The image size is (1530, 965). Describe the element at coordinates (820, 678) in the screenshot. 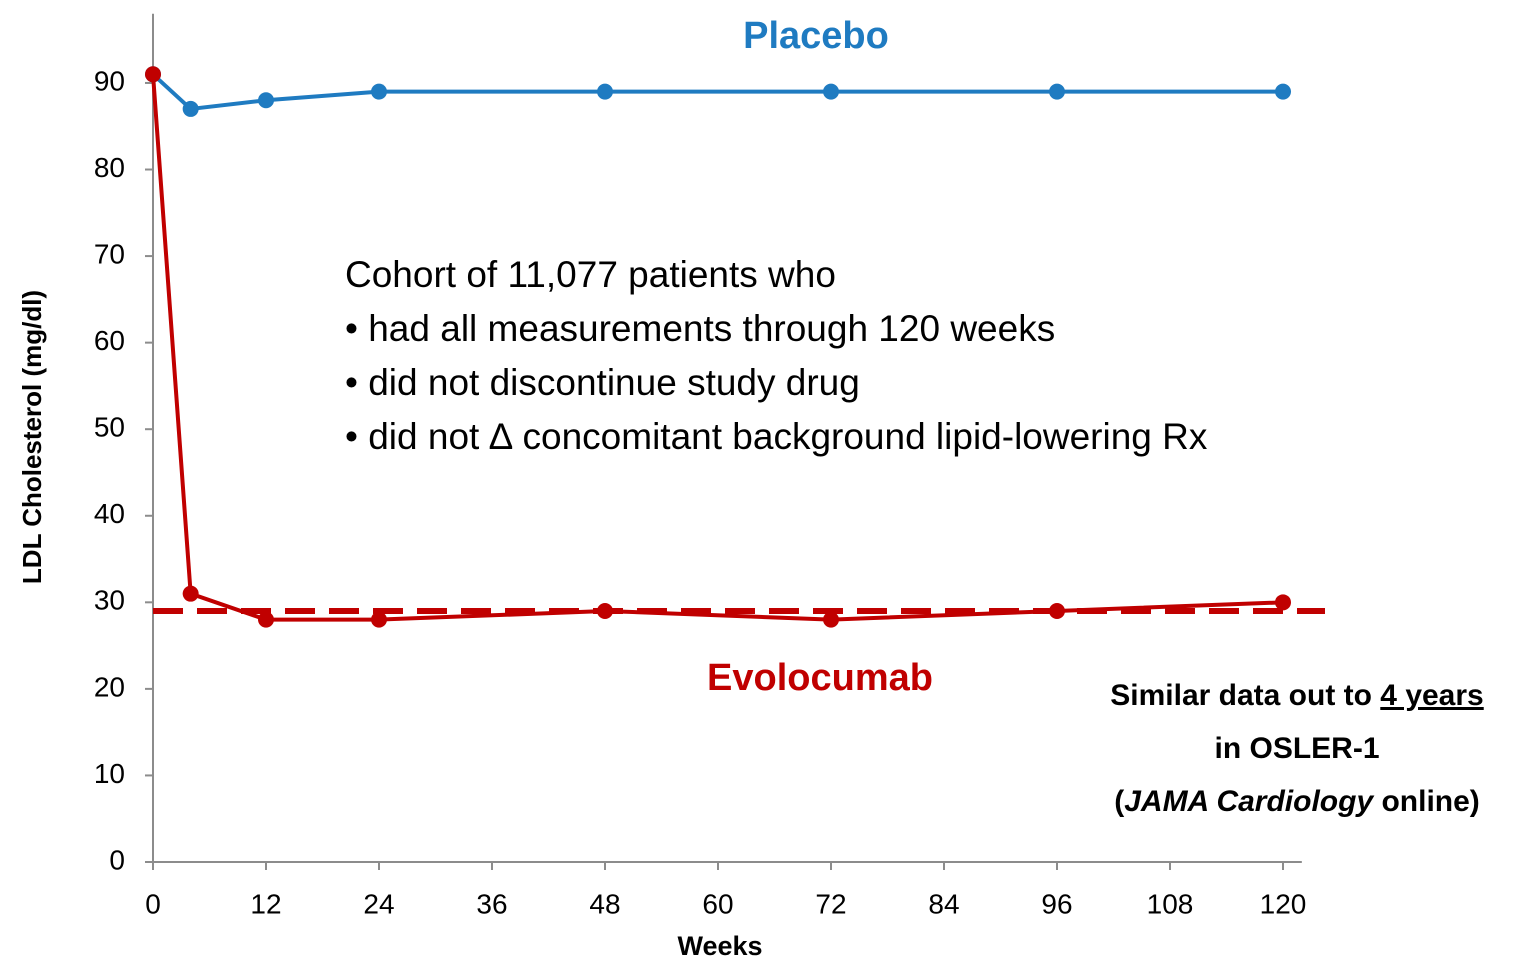

I see `series-label: Evolocumab` at that location.